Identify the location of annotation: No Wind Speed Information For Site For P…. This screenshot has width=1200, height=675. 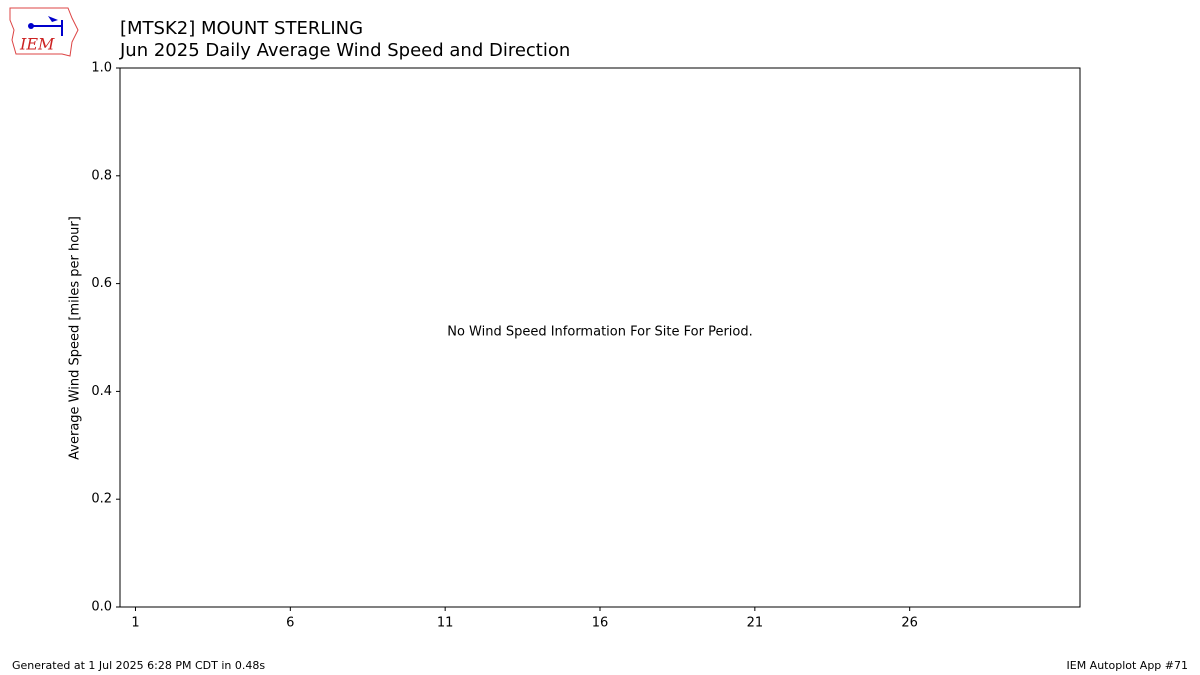
(600, 332).